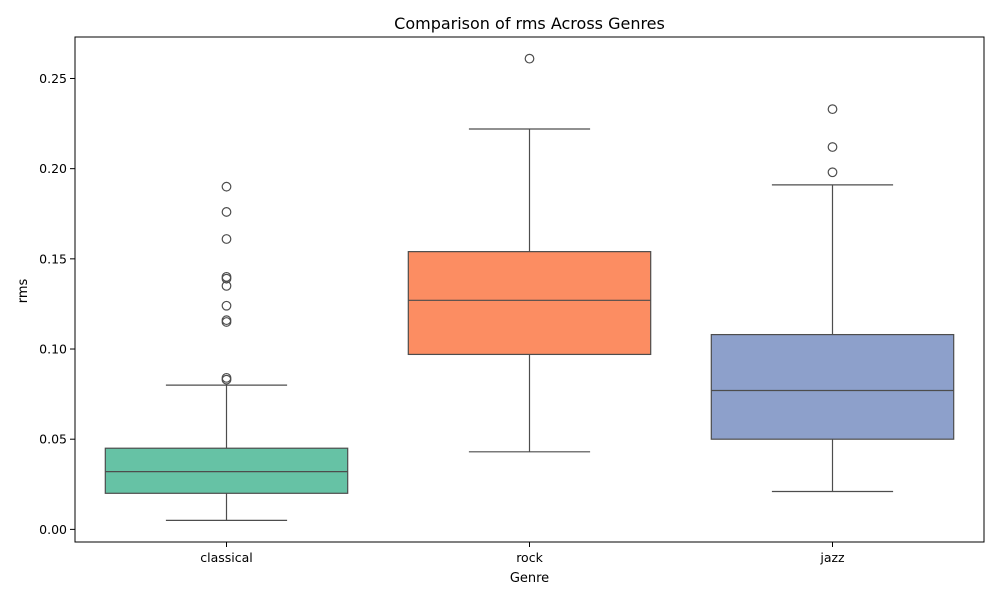 This screenshot has width=1000, height=600. I want to click on box-group-classical, so click(226, 351).